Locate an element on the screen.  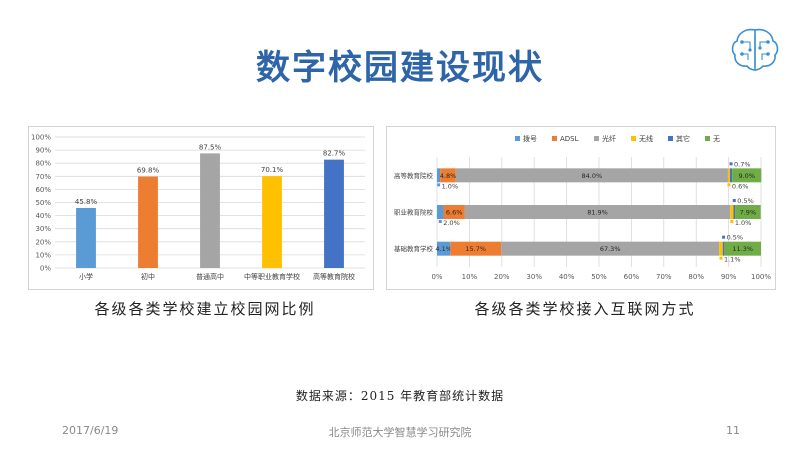
legend-label: 拨号 is located at coordinates (530, 138).